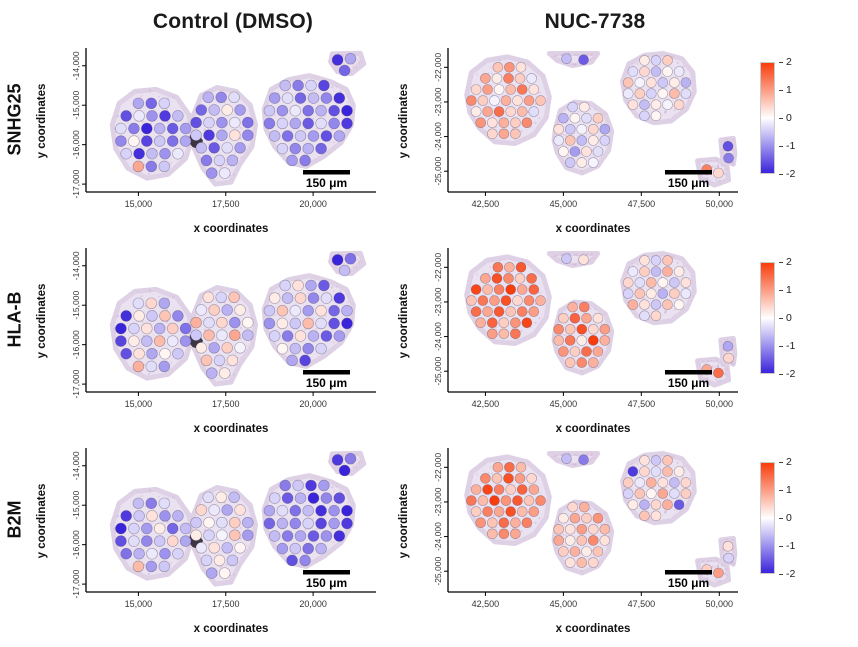  Describe the element at coordinates (720, 404) in the screenshot. I see `x-tick-label: 50,000` at that location.